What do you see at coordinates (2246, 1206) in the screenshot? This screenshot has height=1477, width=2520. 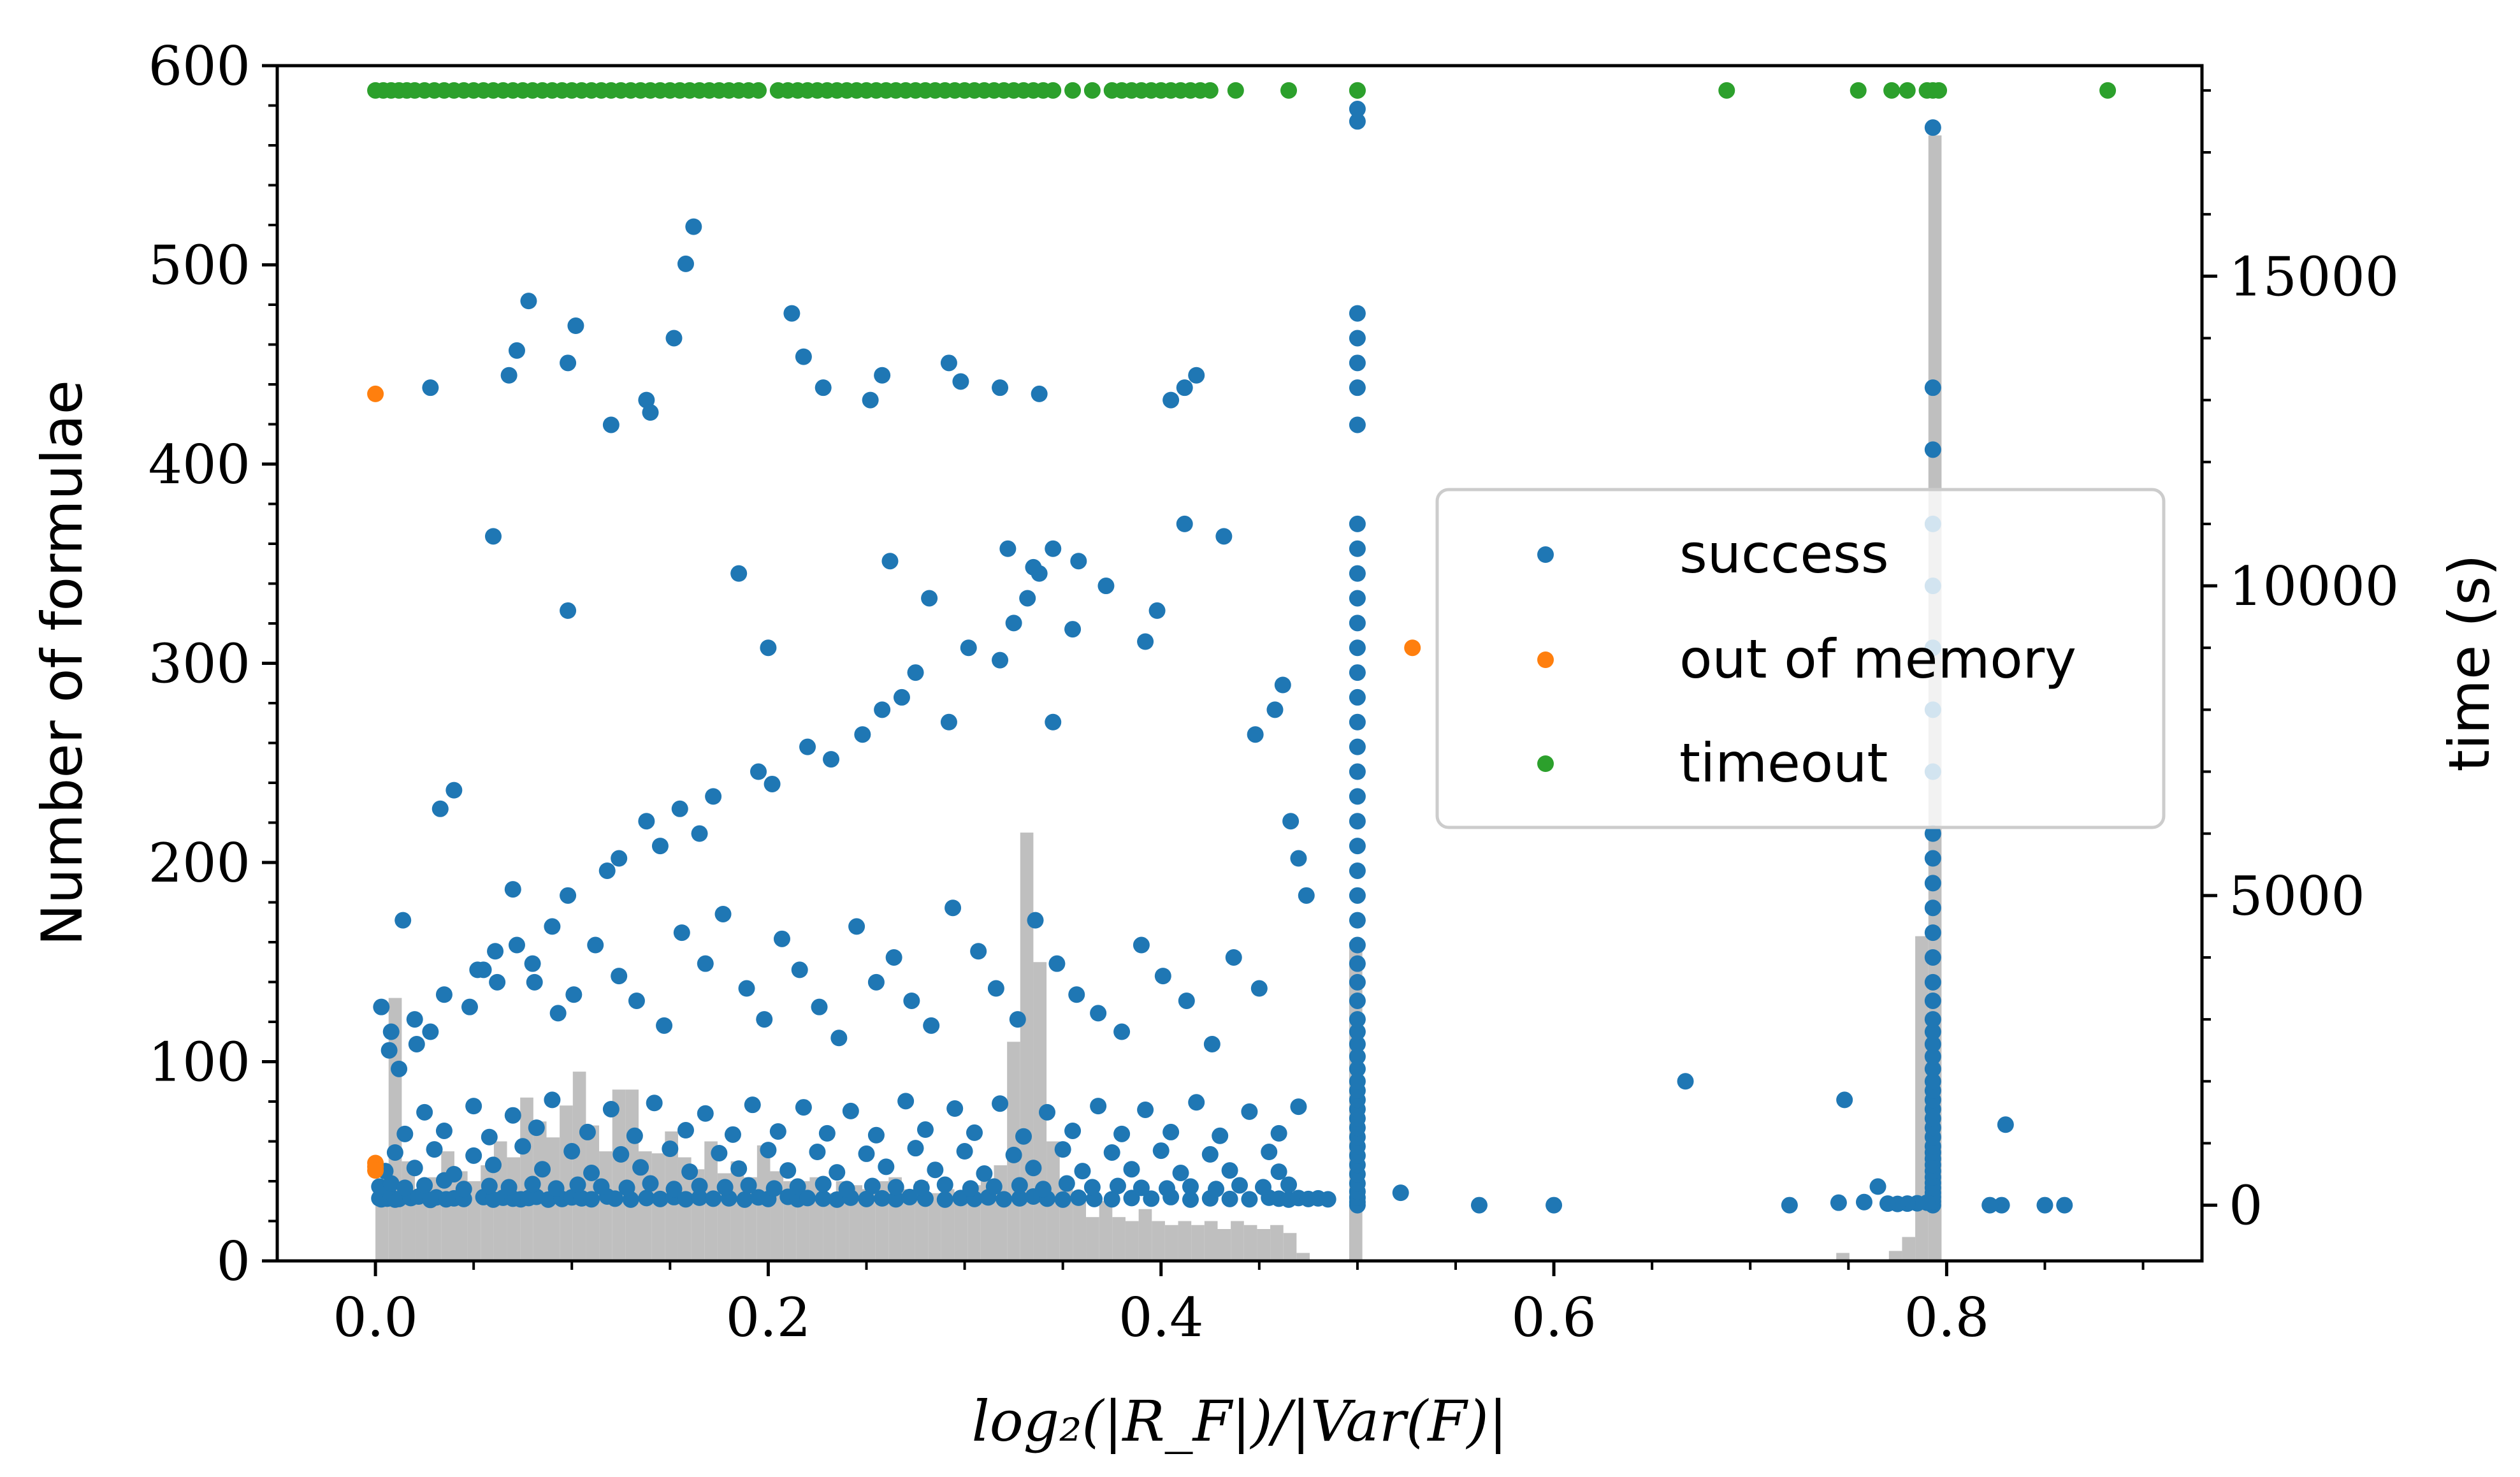 I see `y-right-tick-label: 0` at bounding box center [2246, 1206].